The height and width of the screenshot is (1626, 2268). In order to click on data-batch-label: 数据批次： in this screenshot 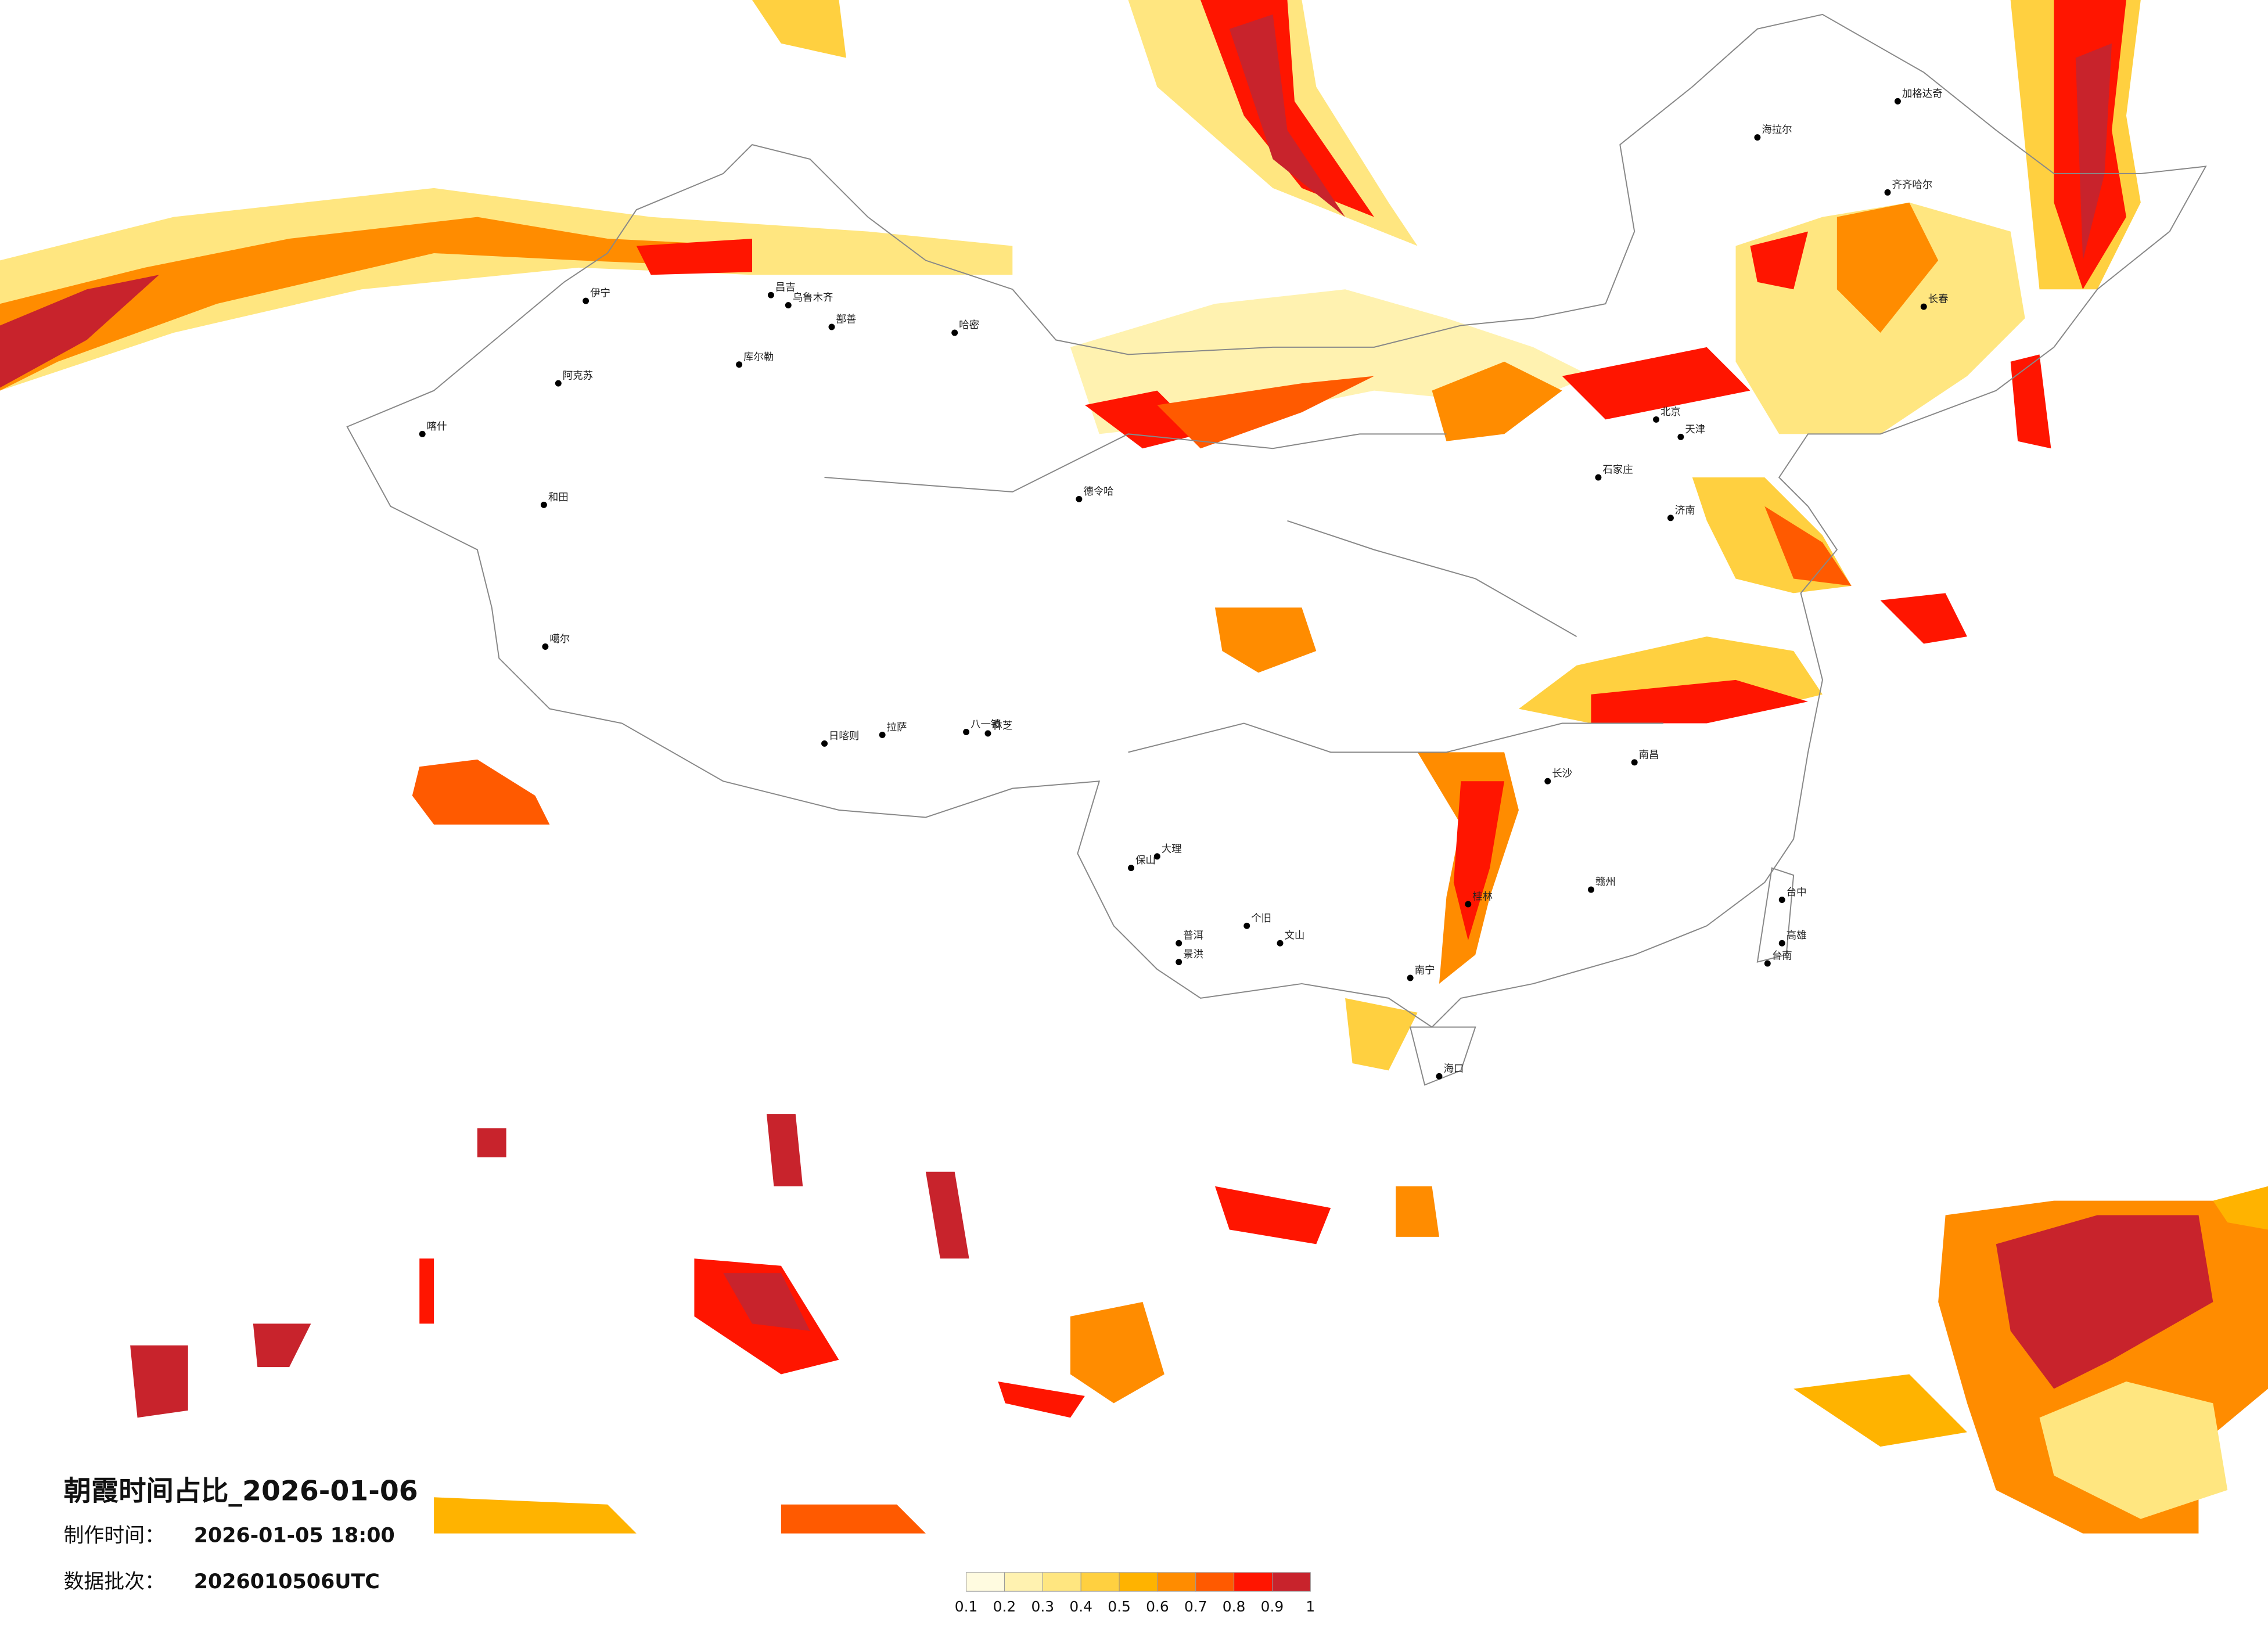, I will do `click(114, 1581)`.